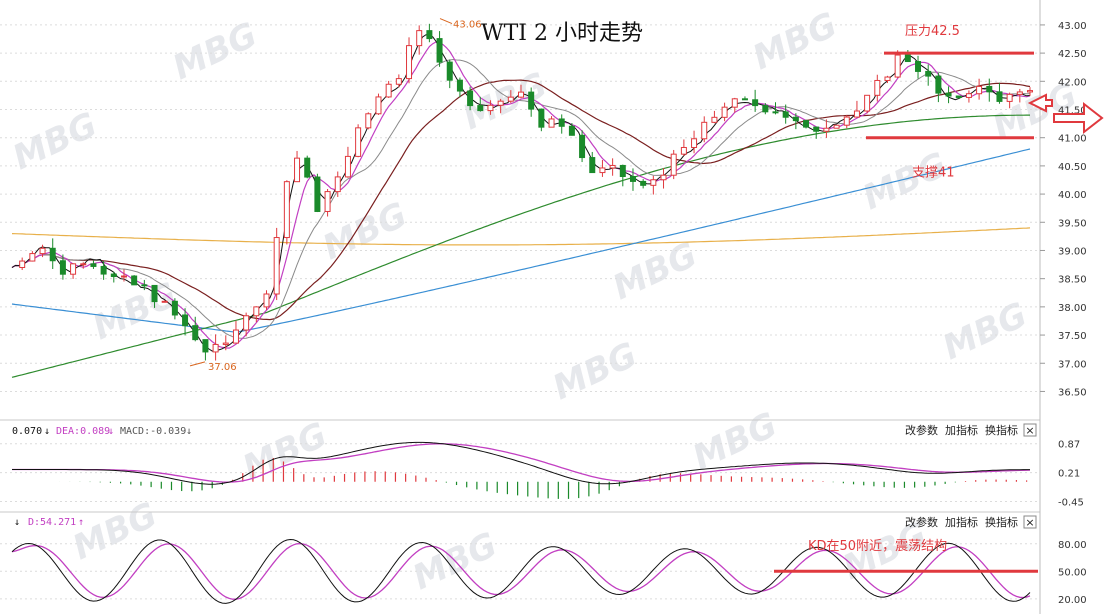 This screenshot has height=614, width=1106. Describe the element at coordinates (189, 431) in the screenshot. I see `macd-arrow-icon: ↓` at that location.